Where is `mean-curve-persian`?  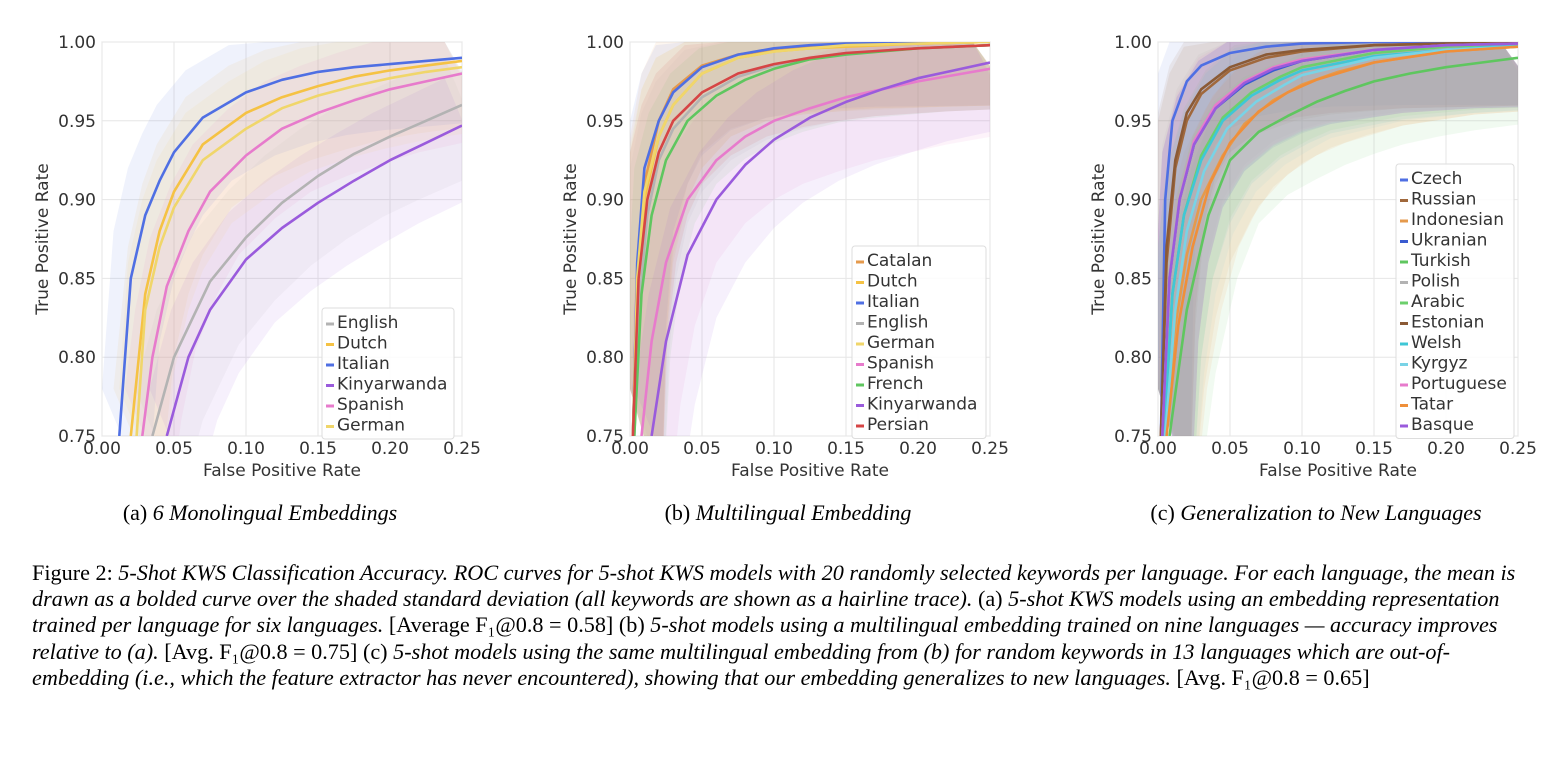 mean-curve-persian is located at coordinates (810, 239).